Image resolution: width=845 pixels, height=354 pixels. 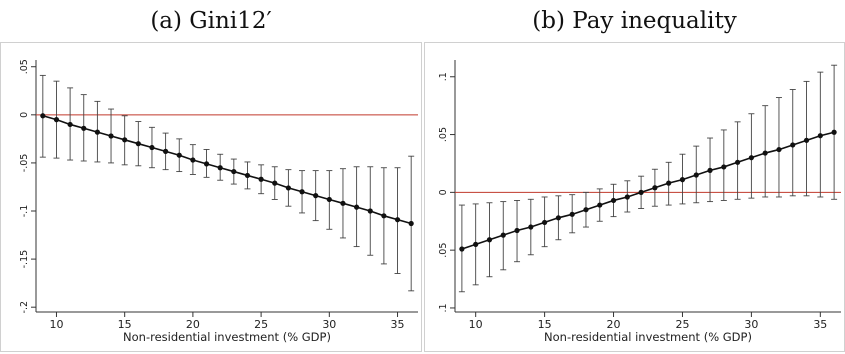 I want to click on y-tick-label: -.2, so click(x=24, y=307).